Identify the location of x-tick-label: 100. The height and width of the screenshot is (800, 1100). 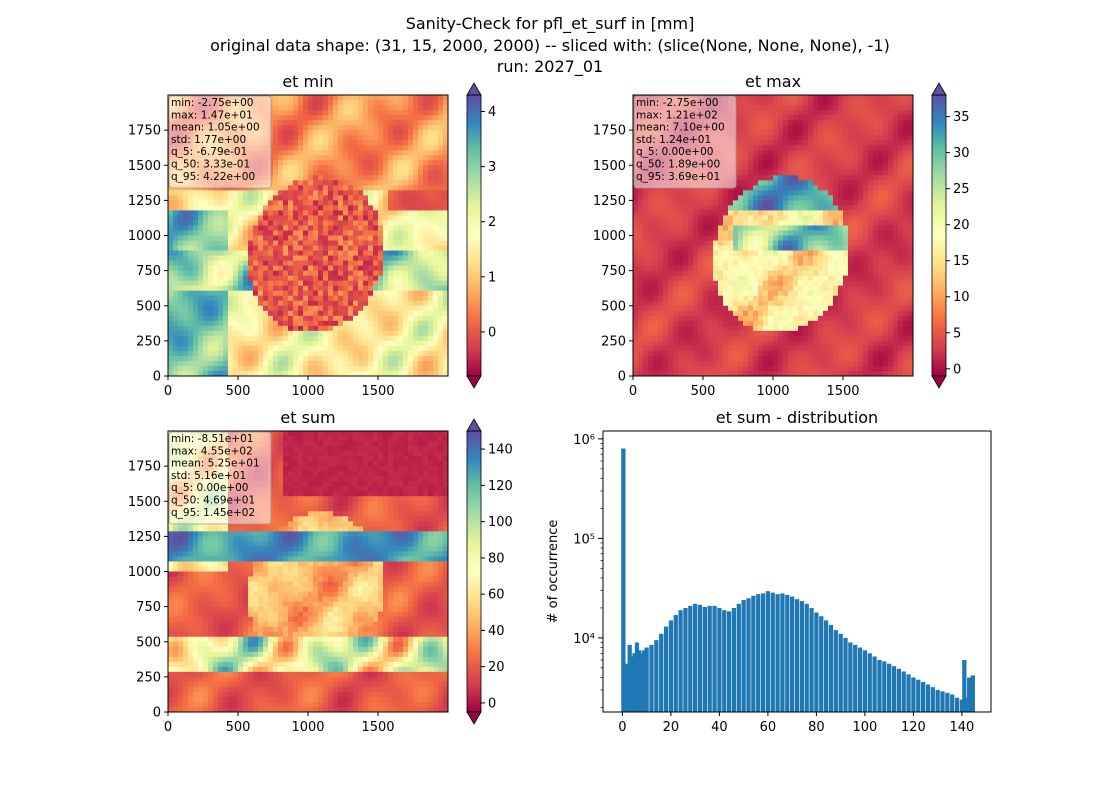
(864, 727).